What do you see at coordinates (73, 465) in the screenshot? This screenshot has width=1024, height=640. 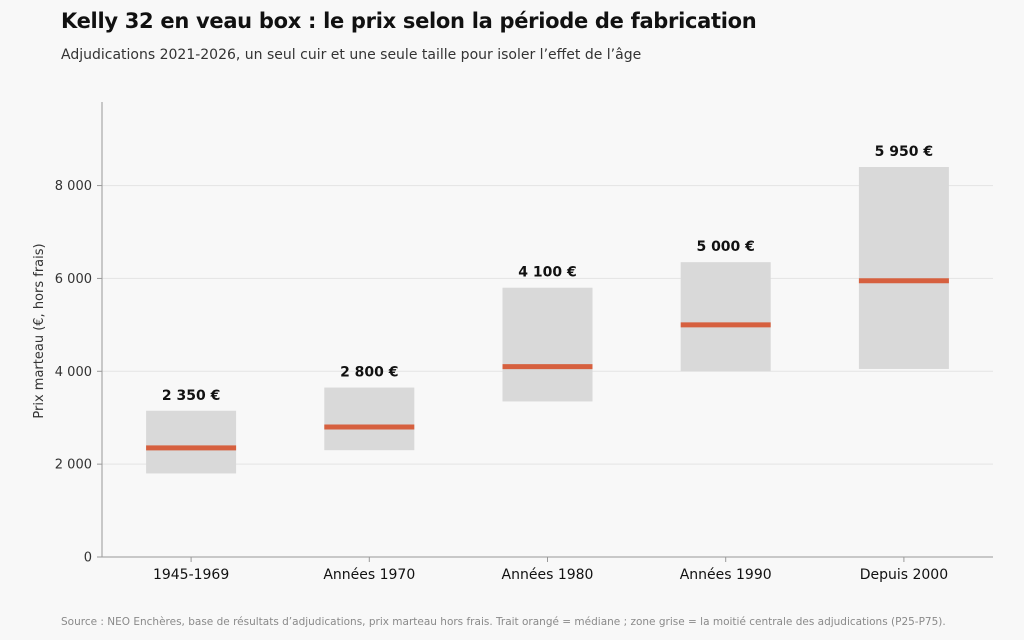 I see `y-tick-label: 2 000` at bounding box center [73, 465].